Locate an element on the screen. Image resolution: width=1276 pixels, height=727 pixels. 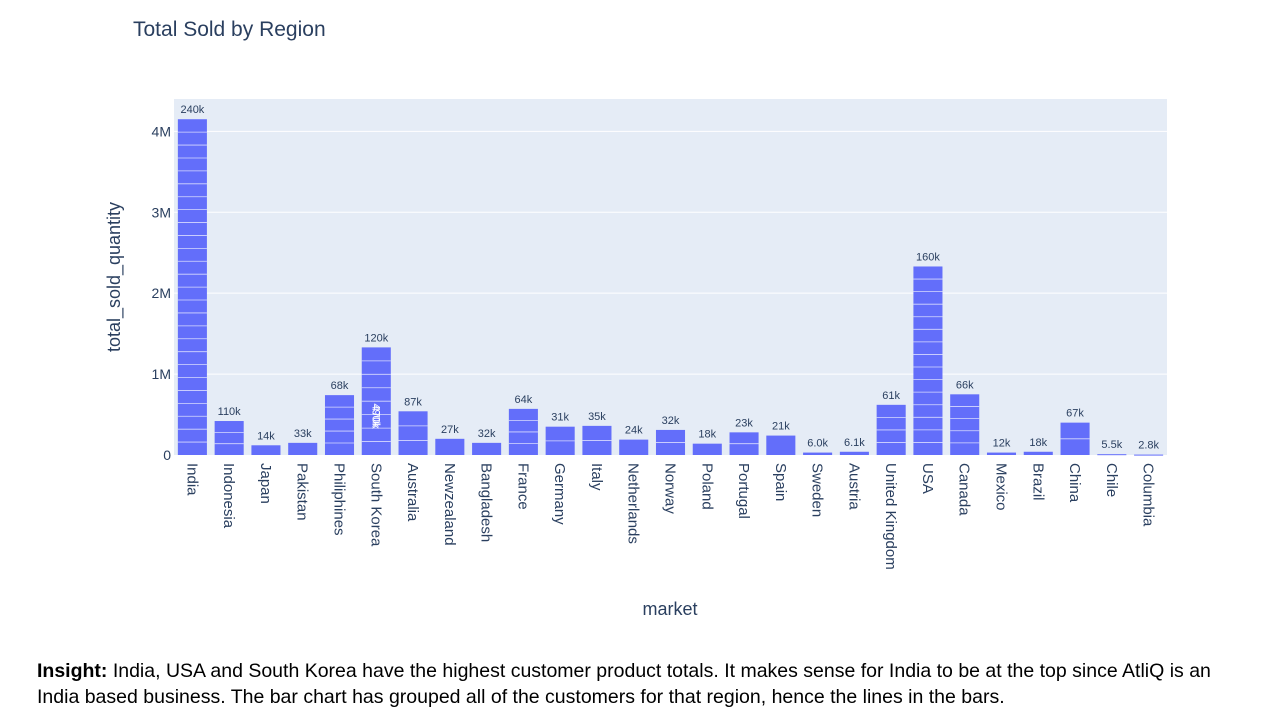
x-tick-label: Norway is located at coordinates (670, 488).